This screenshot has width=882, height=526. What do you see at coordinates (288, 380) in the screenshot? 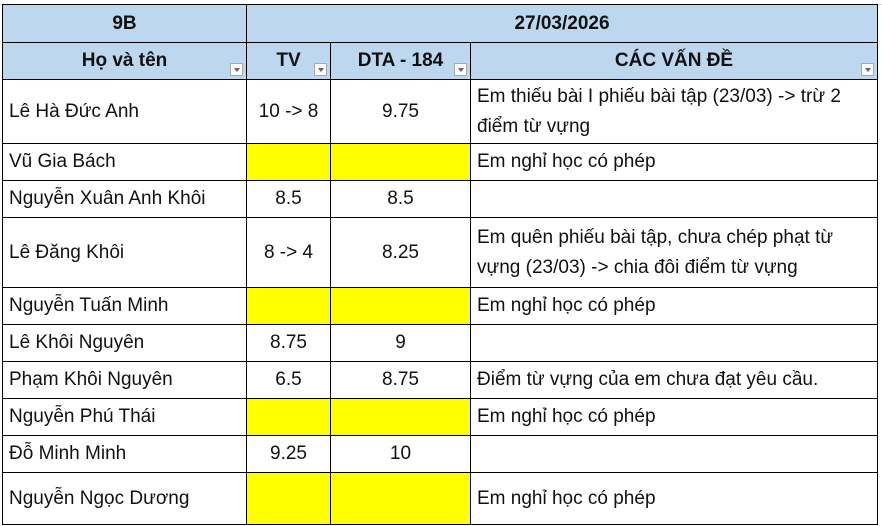
I see `tv-score-cell: 6.5` at bounding box center [288, 380].